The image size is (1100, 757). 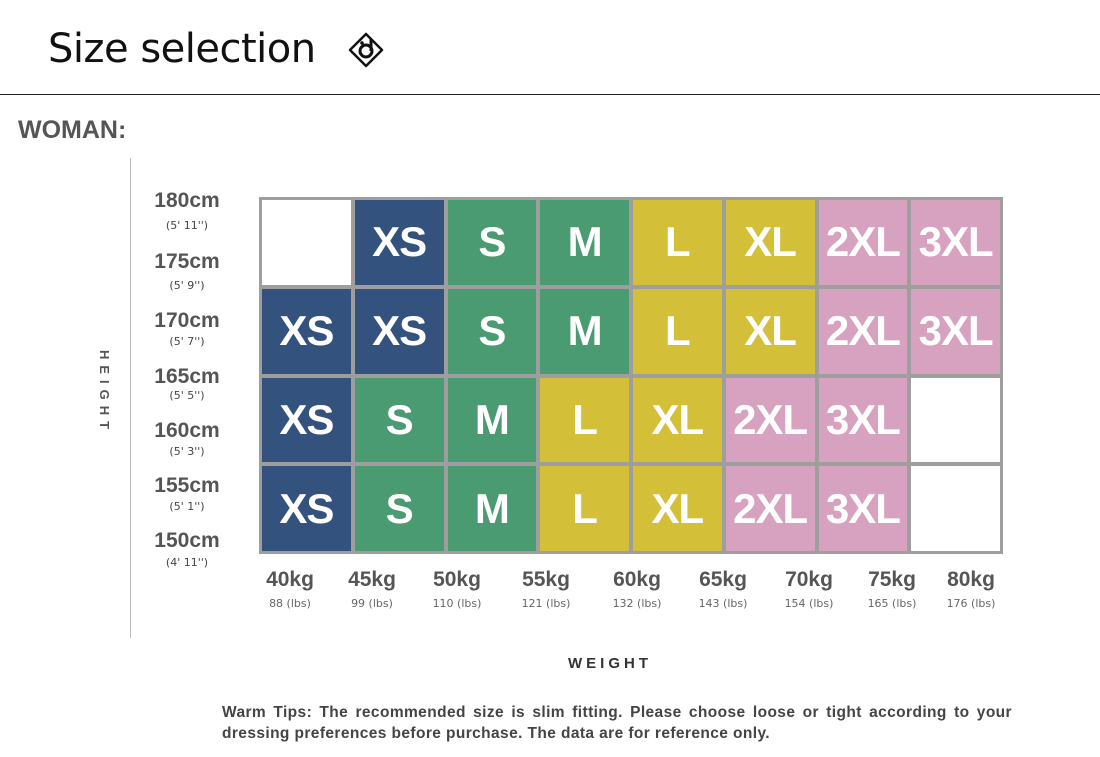 I want to click on height-ft-label: (5' 1''), so click(x=187, y=506).